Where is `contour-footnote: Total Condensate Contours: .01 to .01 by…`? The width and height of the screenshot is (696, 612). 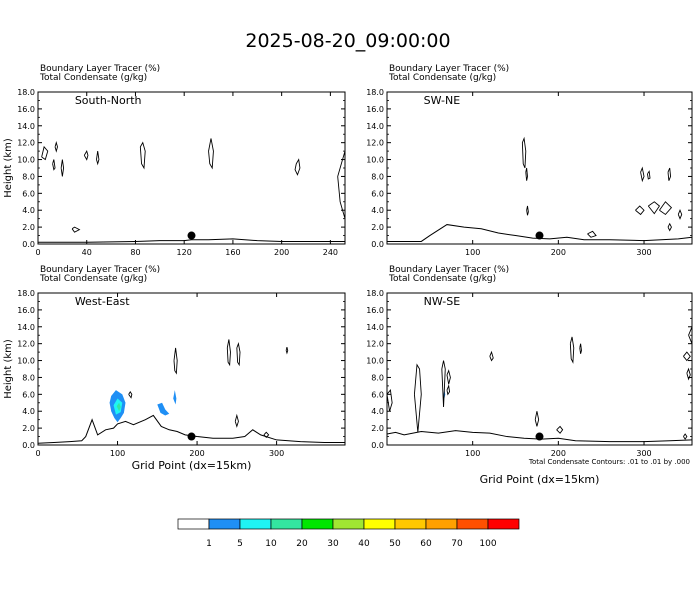 contour-footnote: Total Condensate Contours: .01 to .01 by… is located at coordinates (609, 462).